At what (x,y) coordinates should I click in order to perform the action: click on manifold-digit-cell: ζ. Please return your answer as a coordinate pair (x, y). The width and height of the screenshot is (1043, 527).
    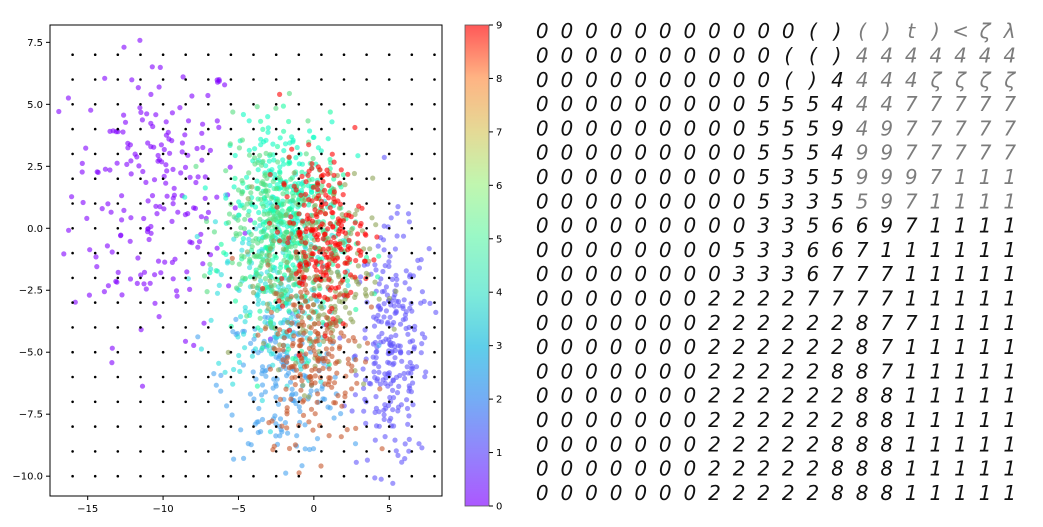
    Looking at the image, I should click on (1009, 80).